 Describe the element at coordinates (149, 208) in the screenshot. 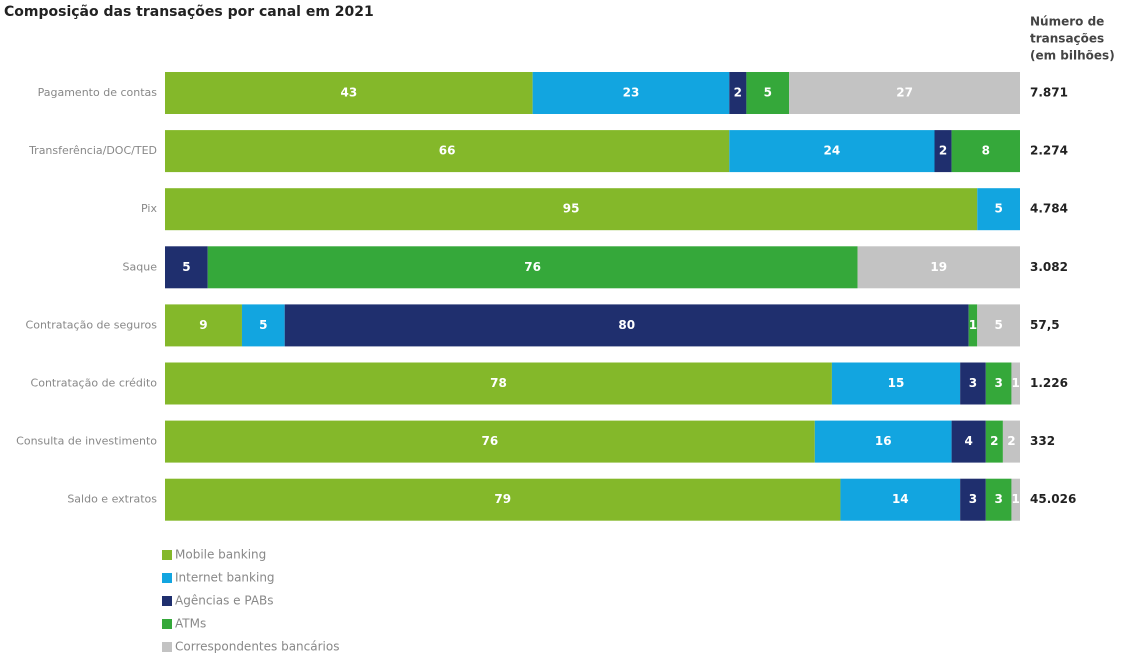

I see `category-label: Pix` at that location.